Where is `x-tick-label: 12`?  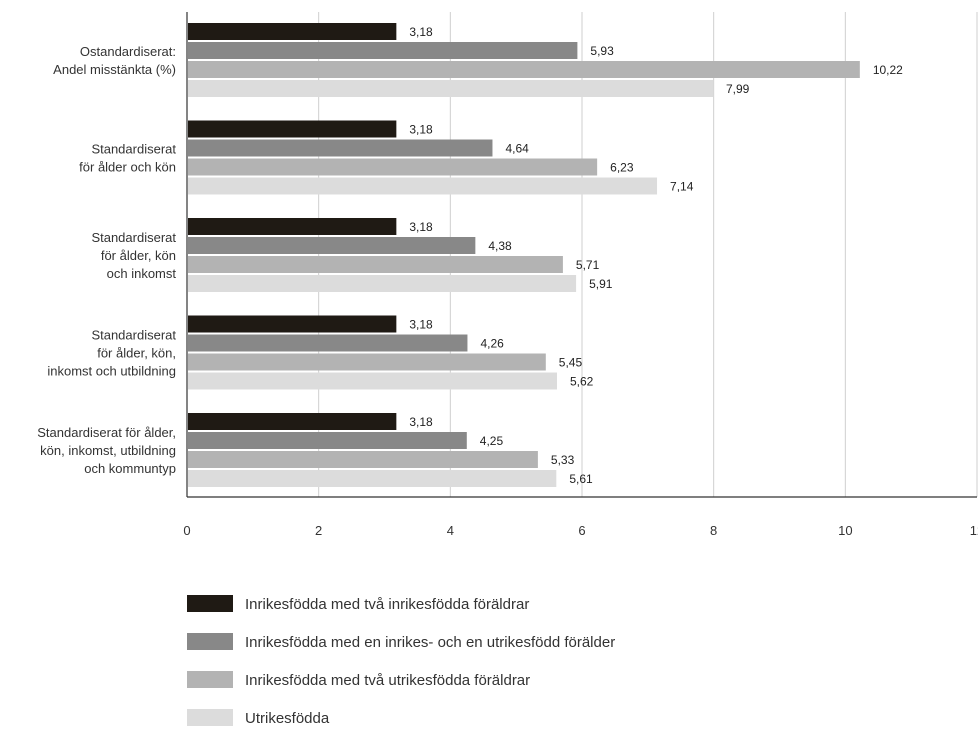 x-tick-label: 12 is located at coordinates (974, 530).